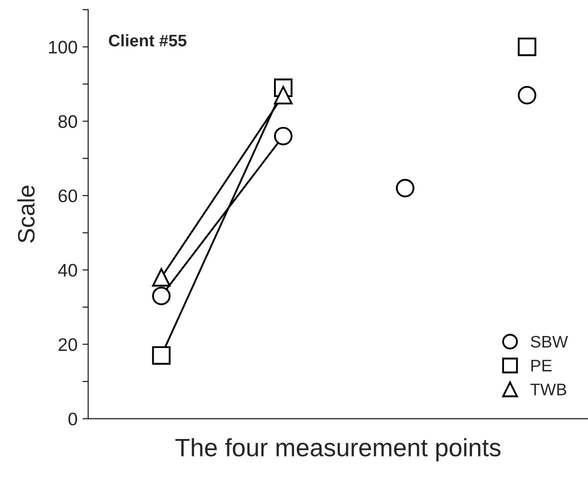 The height and width of the screenshot is (484, 588). I want to click on y-tick-label: 40, so click(68, 270).